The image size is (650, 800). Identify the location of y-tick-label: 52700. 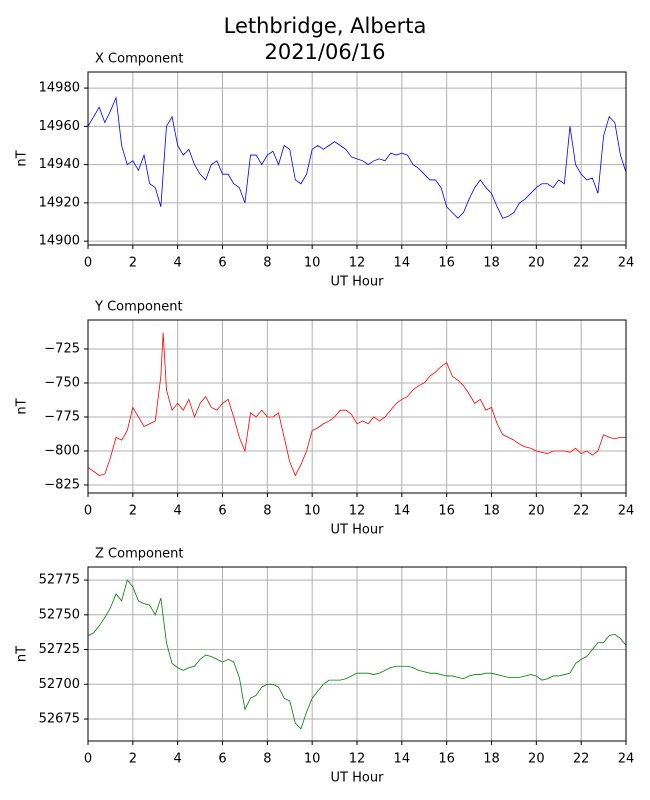
(59, 684).